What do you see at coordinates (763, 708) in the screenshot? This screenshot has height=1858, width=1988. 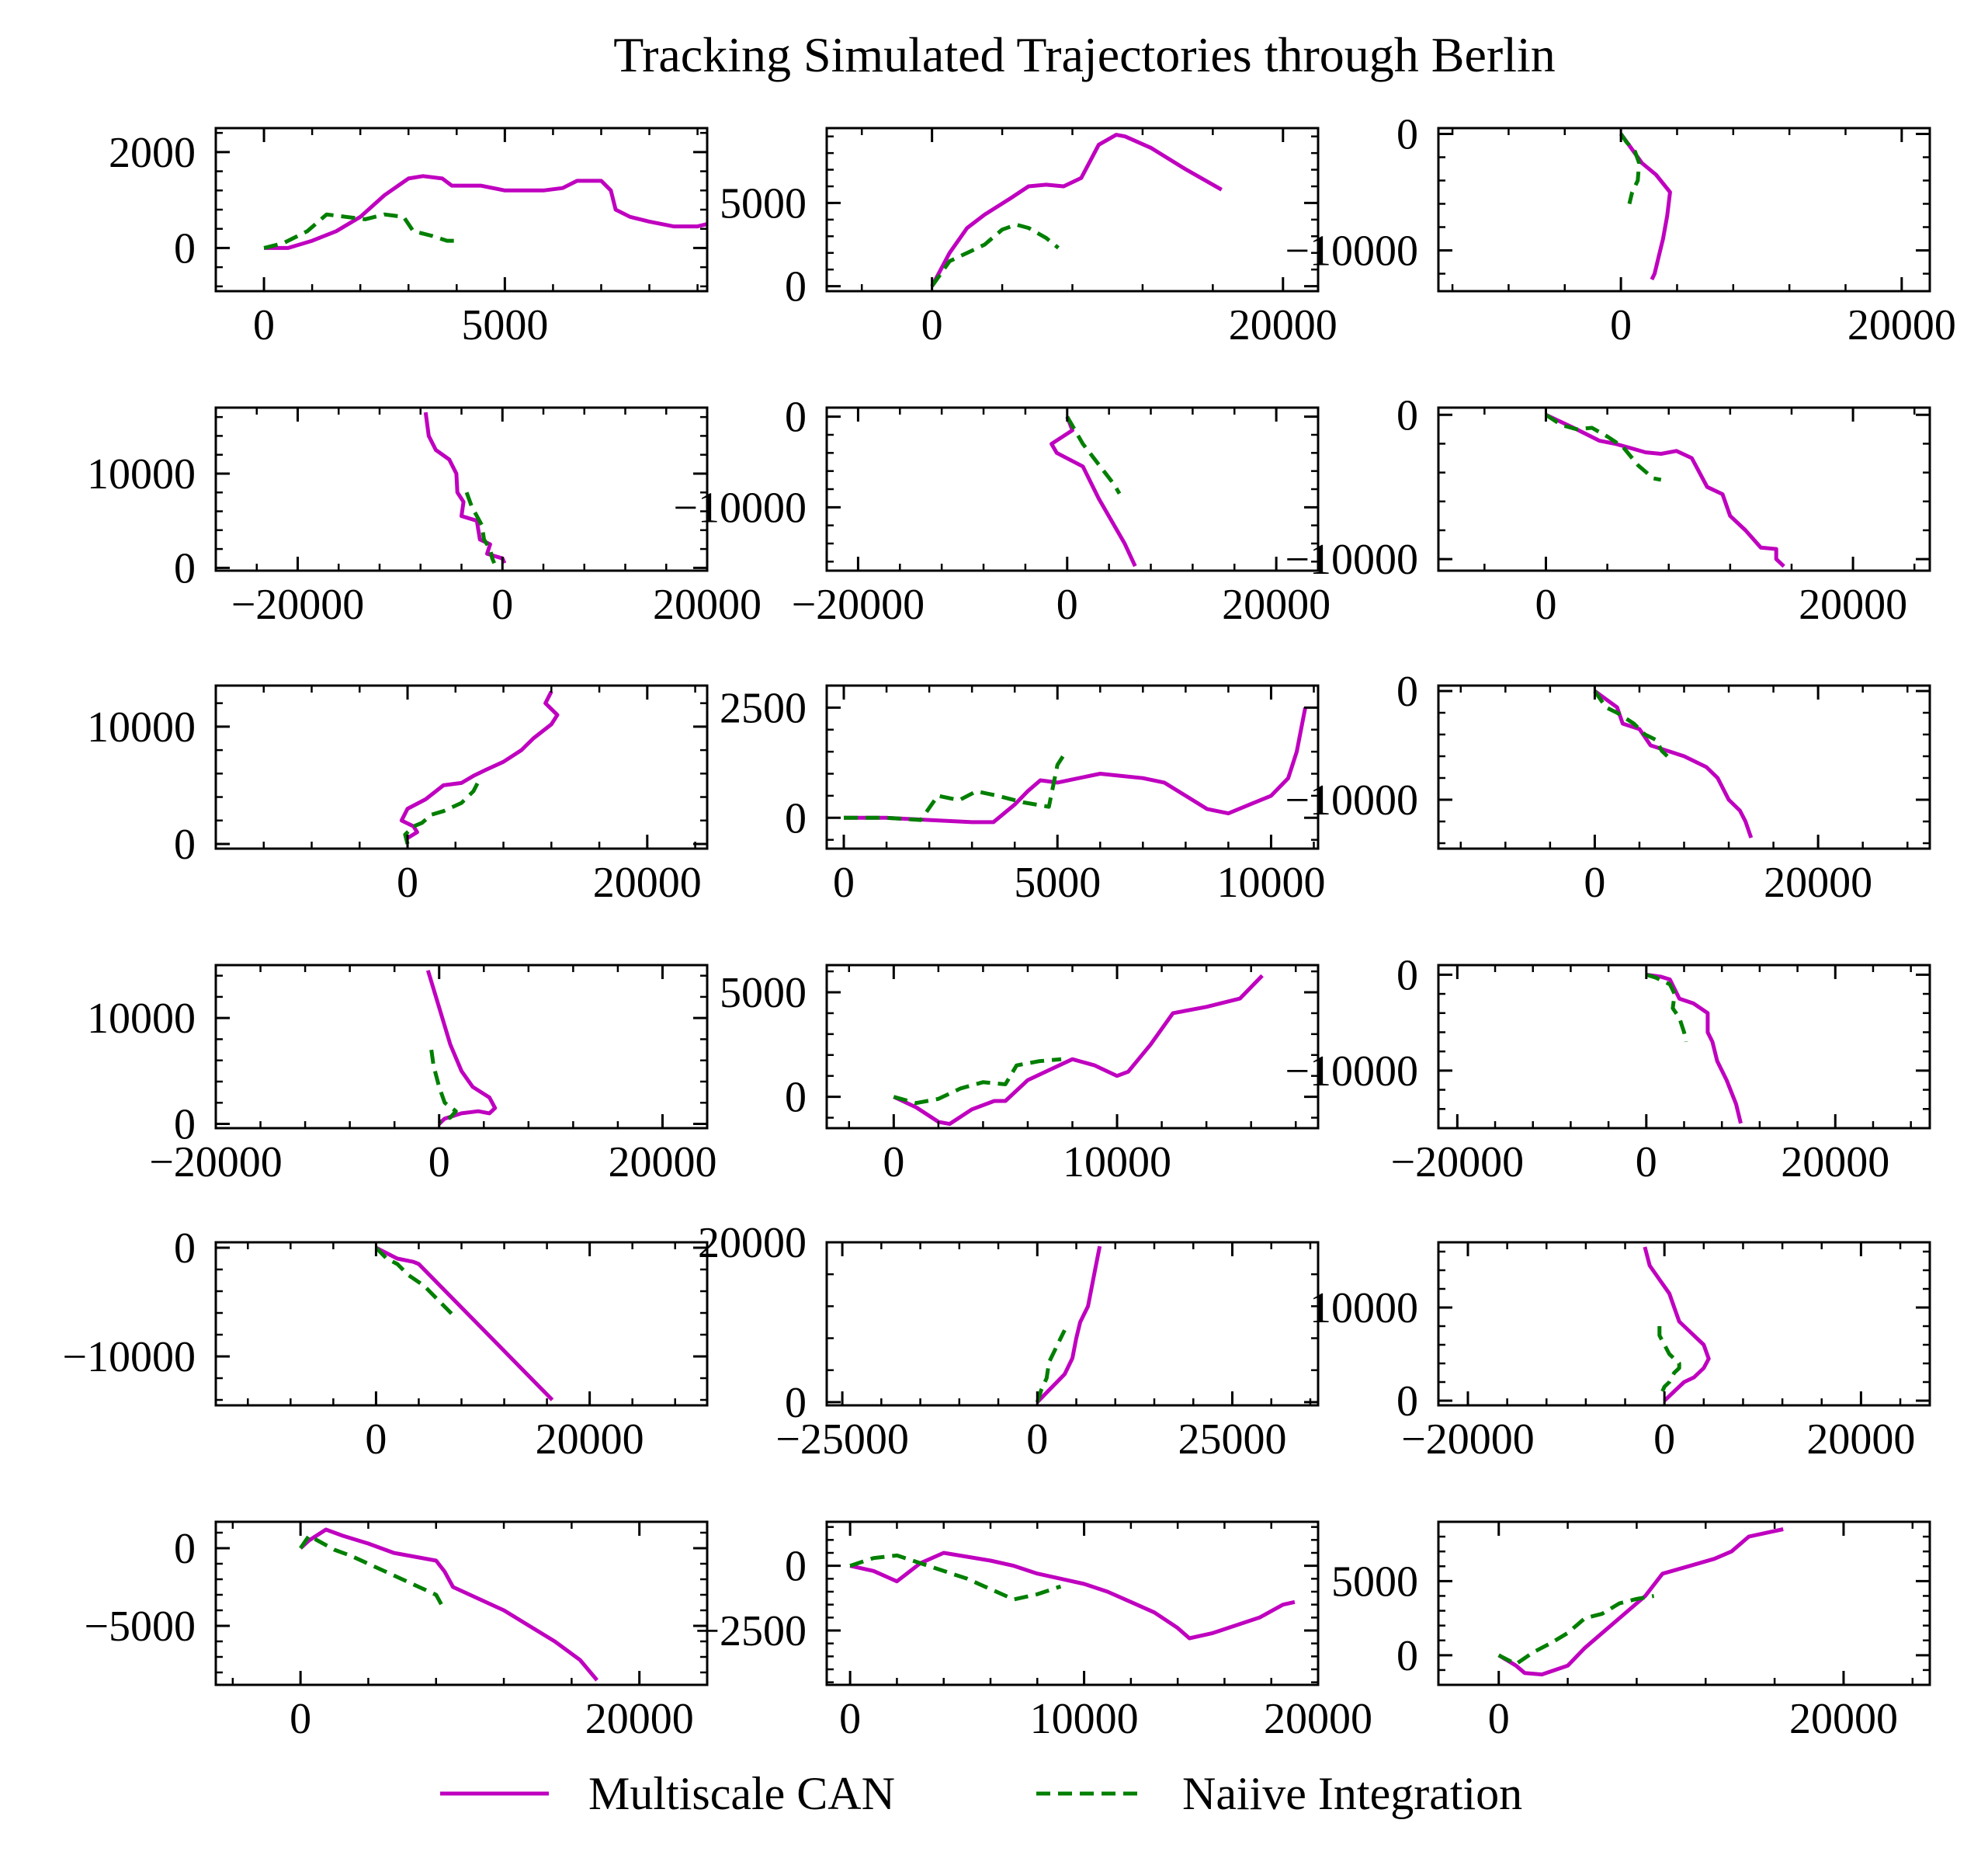 I see `y-tick-label: 2500` at bounding box center [763, 708].